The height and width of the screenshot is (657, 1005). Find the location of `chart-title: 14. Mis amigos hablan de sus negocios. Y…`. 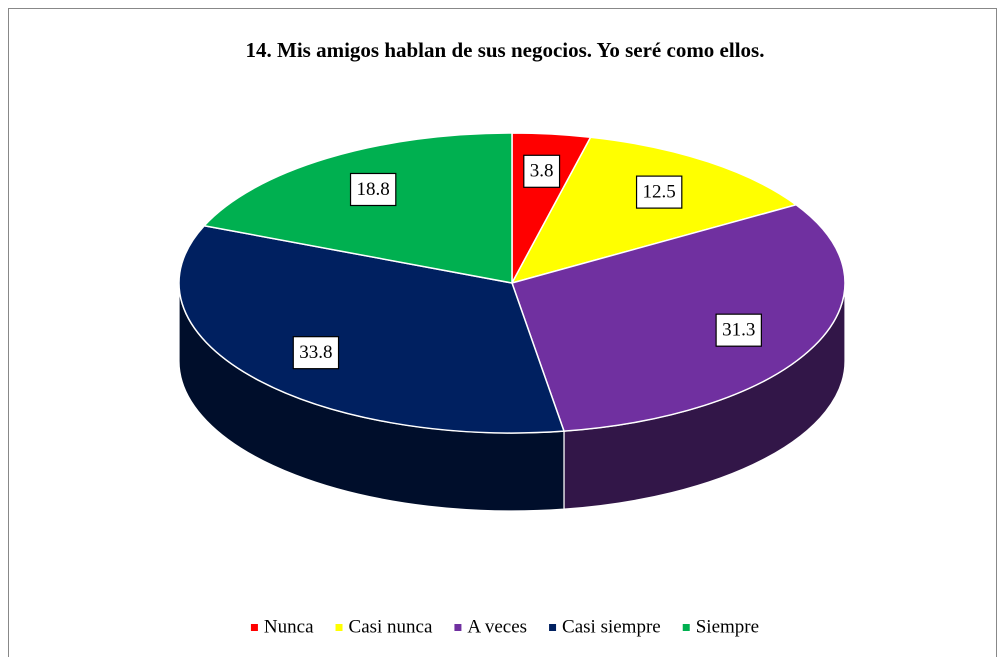

chart-title: 14. Mis amigos hablan de sus negocios. Y… is located at coordinates (505, 50).